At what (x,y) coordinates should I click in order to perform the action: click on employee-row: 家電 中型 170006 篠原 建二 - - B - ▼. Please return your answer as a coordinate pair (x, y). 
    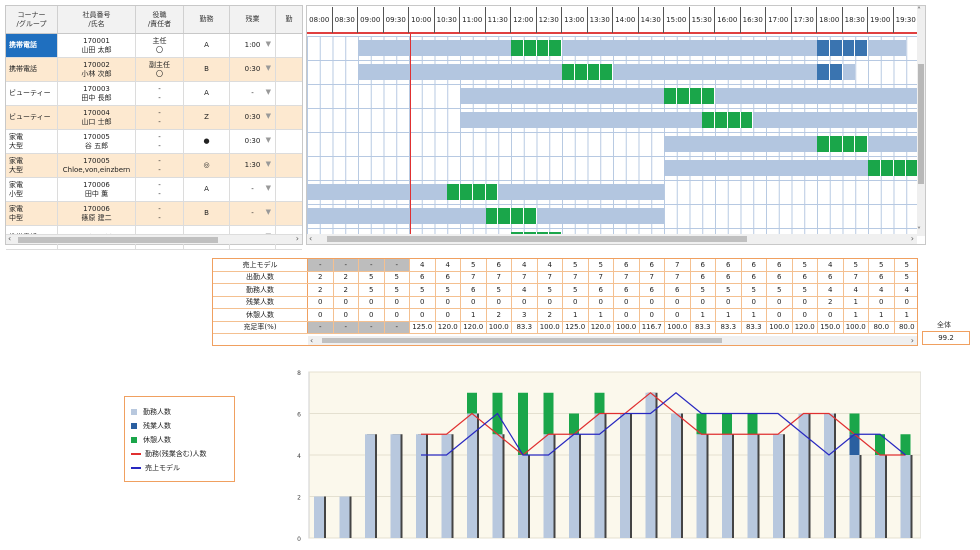
    Looking at the image, I should click on (154, 214).